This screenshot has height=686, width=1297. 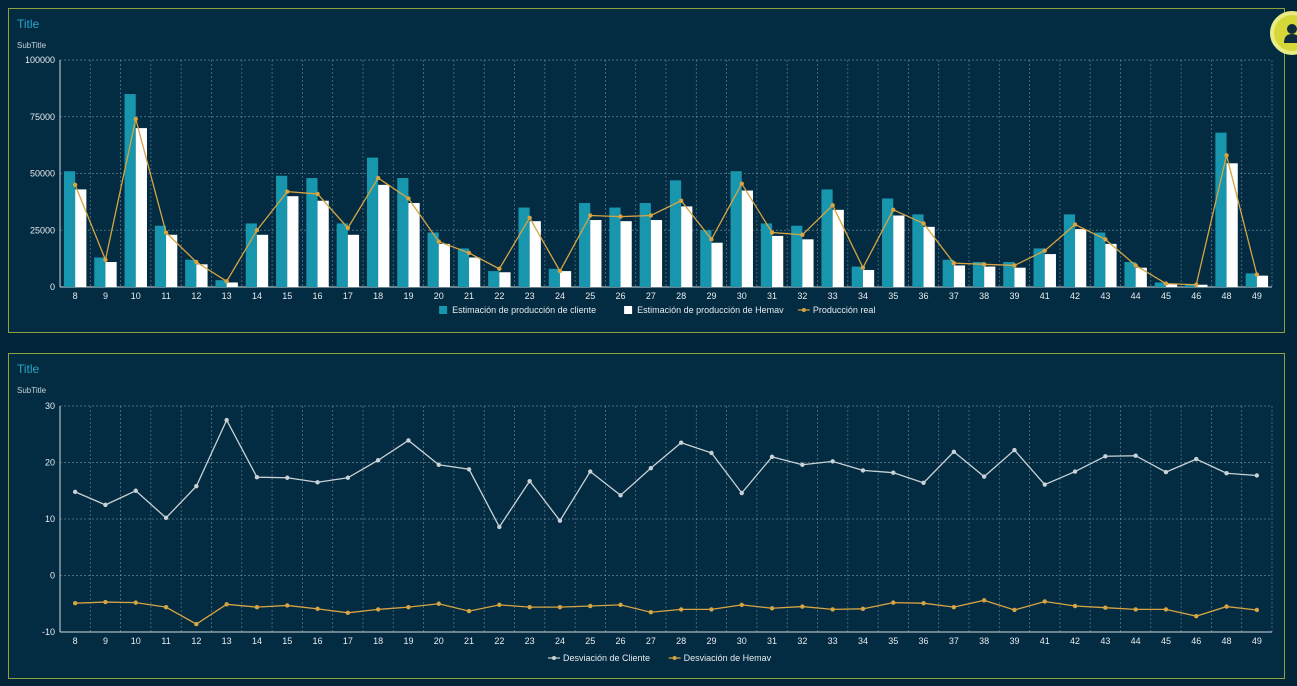 What do you see at coordinates (560, 641) in the screenshot?
I see `x-tick-label: 24` at bounding box center [560, 641].